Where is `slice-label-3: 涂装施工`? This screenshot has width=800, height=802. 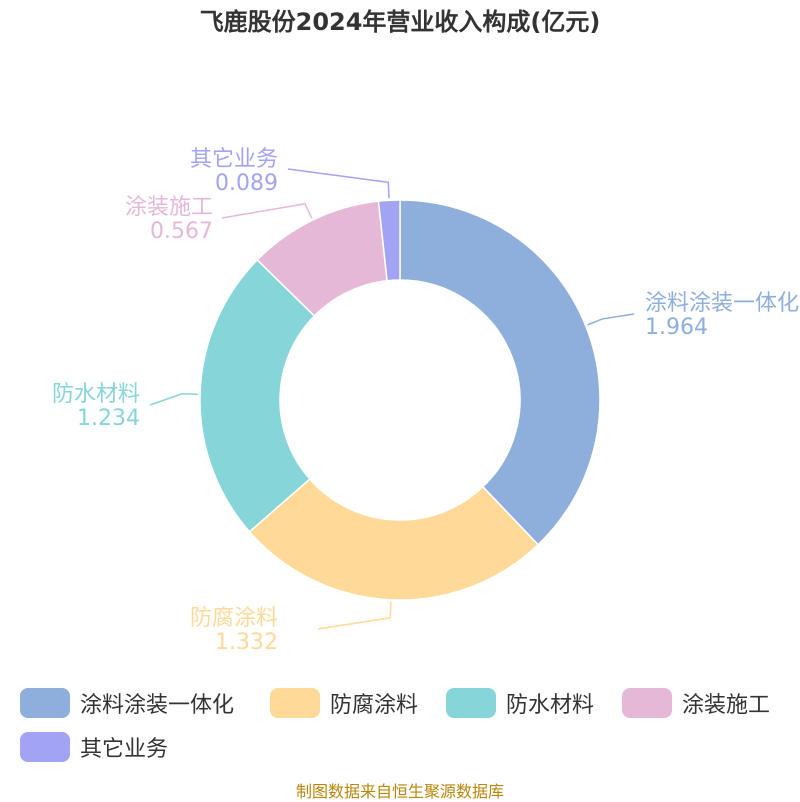
slice-label-3: 涂装施工 is located at coordinates (169, 207).